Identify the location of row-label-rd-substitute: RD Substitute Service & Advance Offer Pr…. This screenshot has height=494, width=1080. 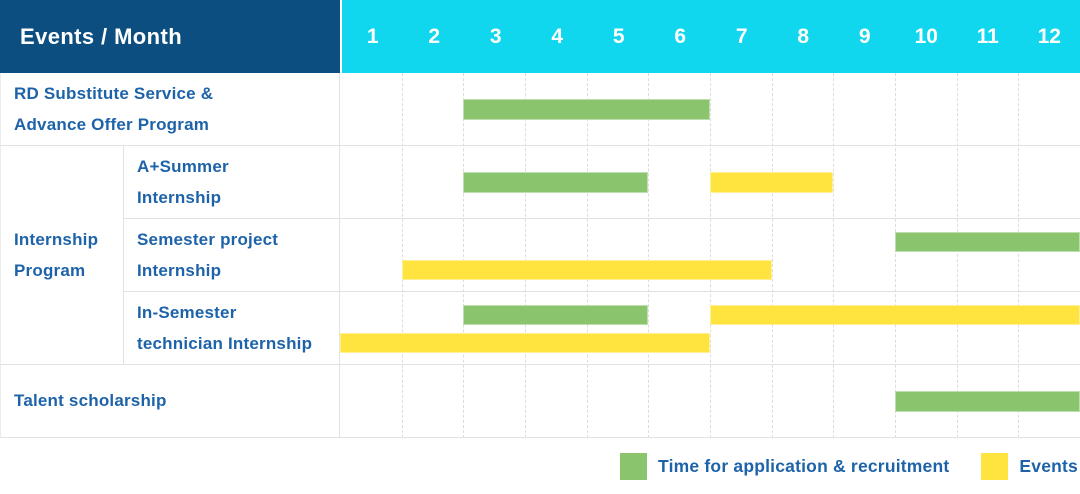
(170, 109).